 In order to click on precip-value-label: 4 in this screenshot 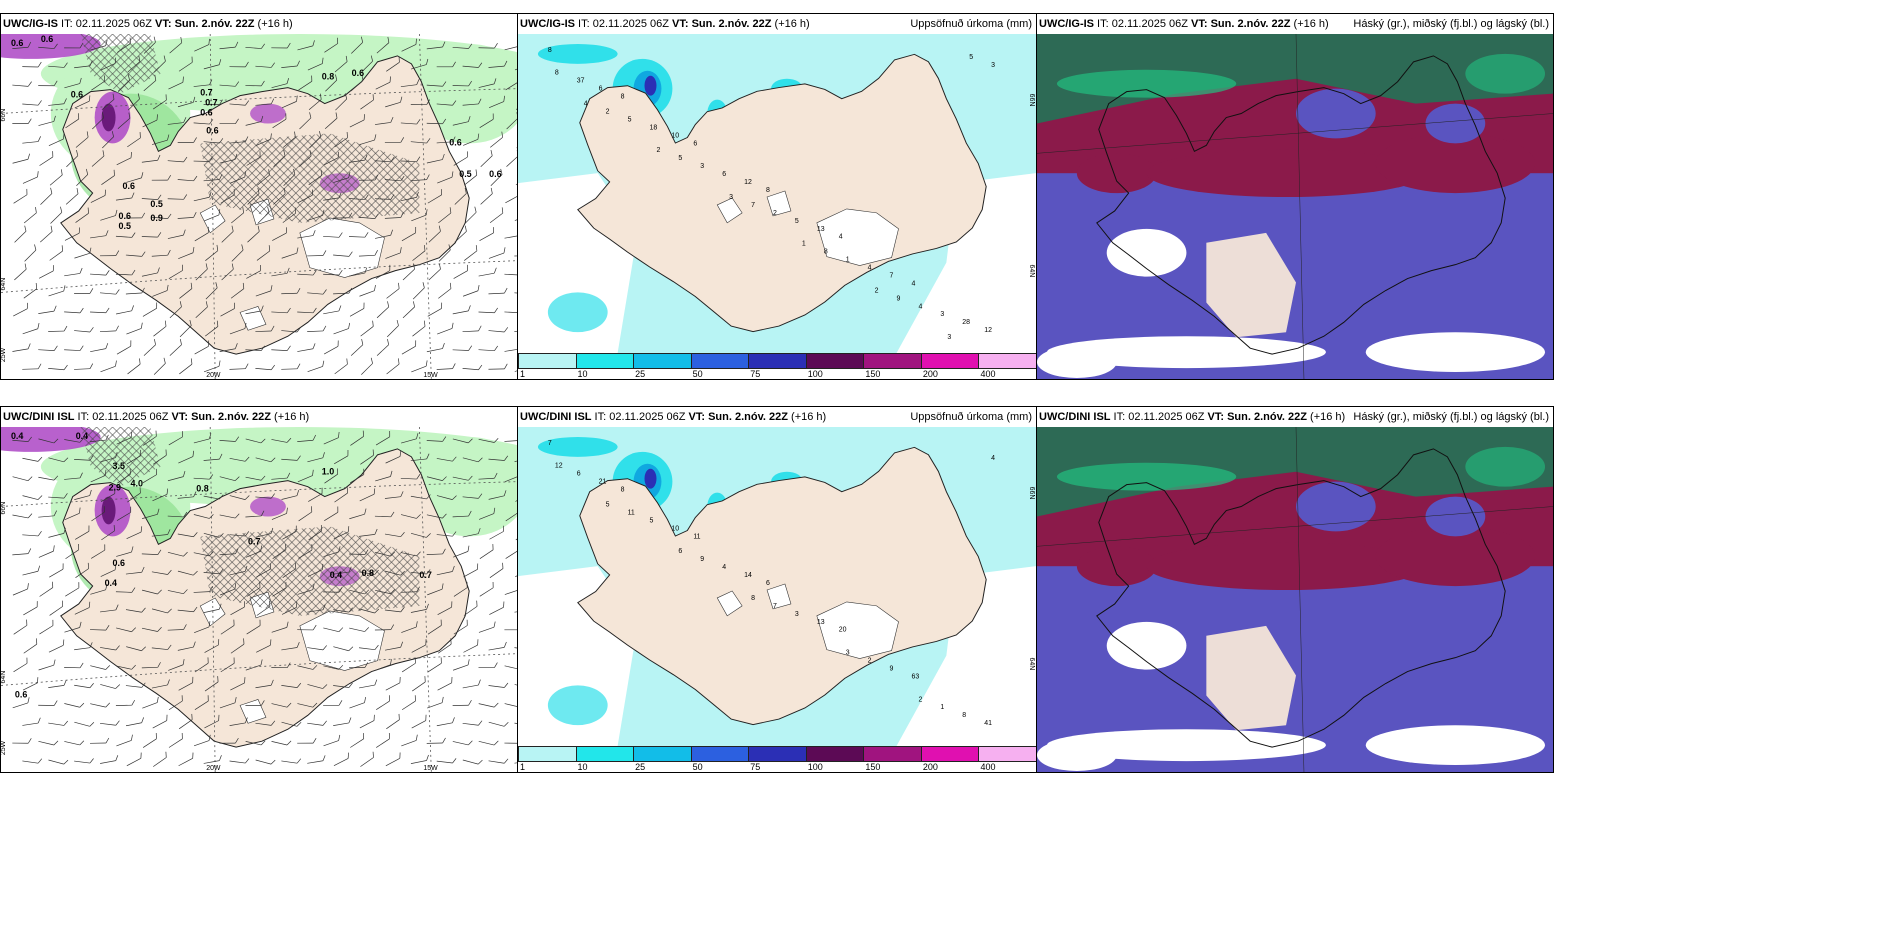, I will do `click(870, 268)`.